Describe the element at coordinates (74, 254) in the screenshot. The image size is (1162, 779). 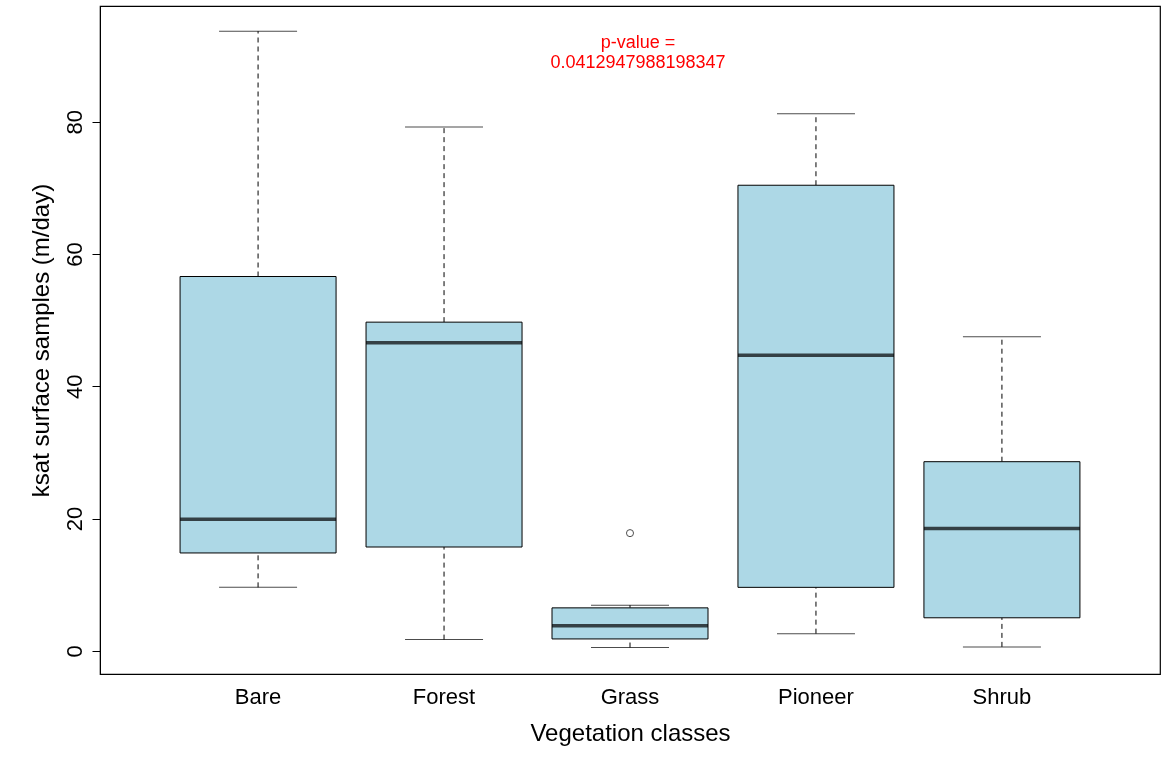
I see `y-tick-label: 60` at that location.